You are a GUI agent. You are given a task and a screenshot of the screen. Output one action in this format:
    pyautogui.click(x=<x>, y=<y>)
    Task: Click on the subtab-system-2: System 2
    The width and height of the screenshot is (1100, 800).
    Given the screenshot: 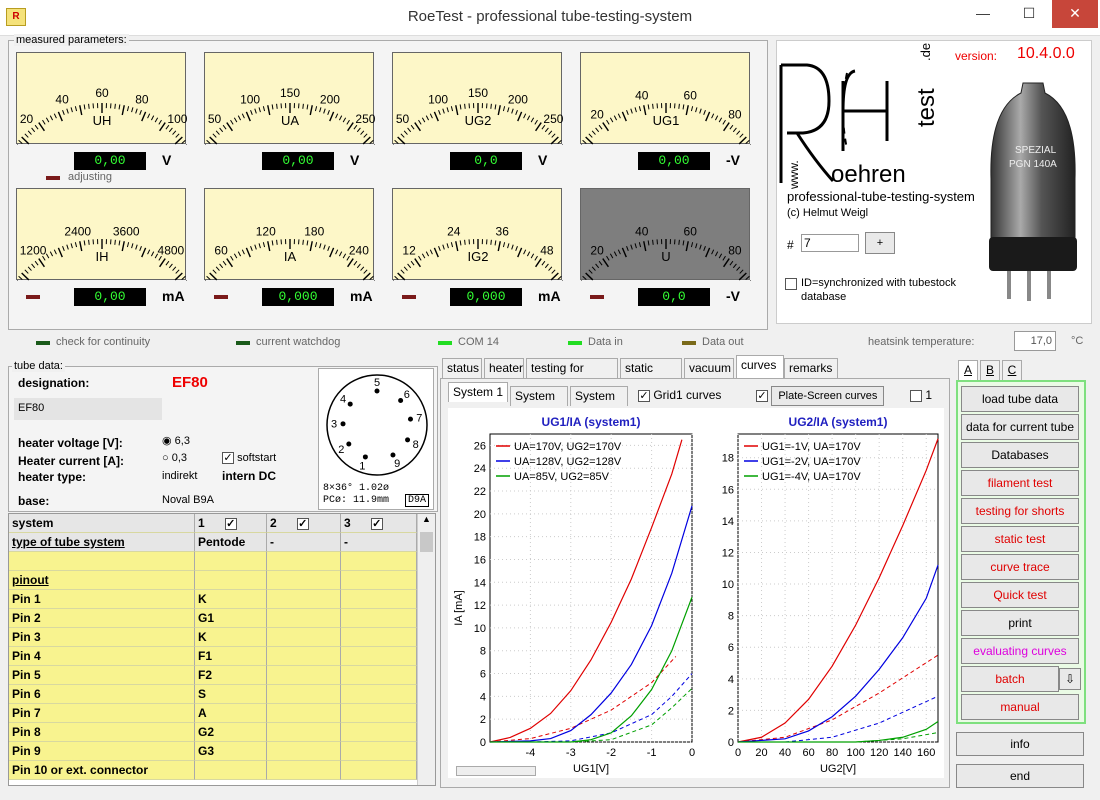 What is the action you would take?
    pyautogui.click(x=539, y=403)
    